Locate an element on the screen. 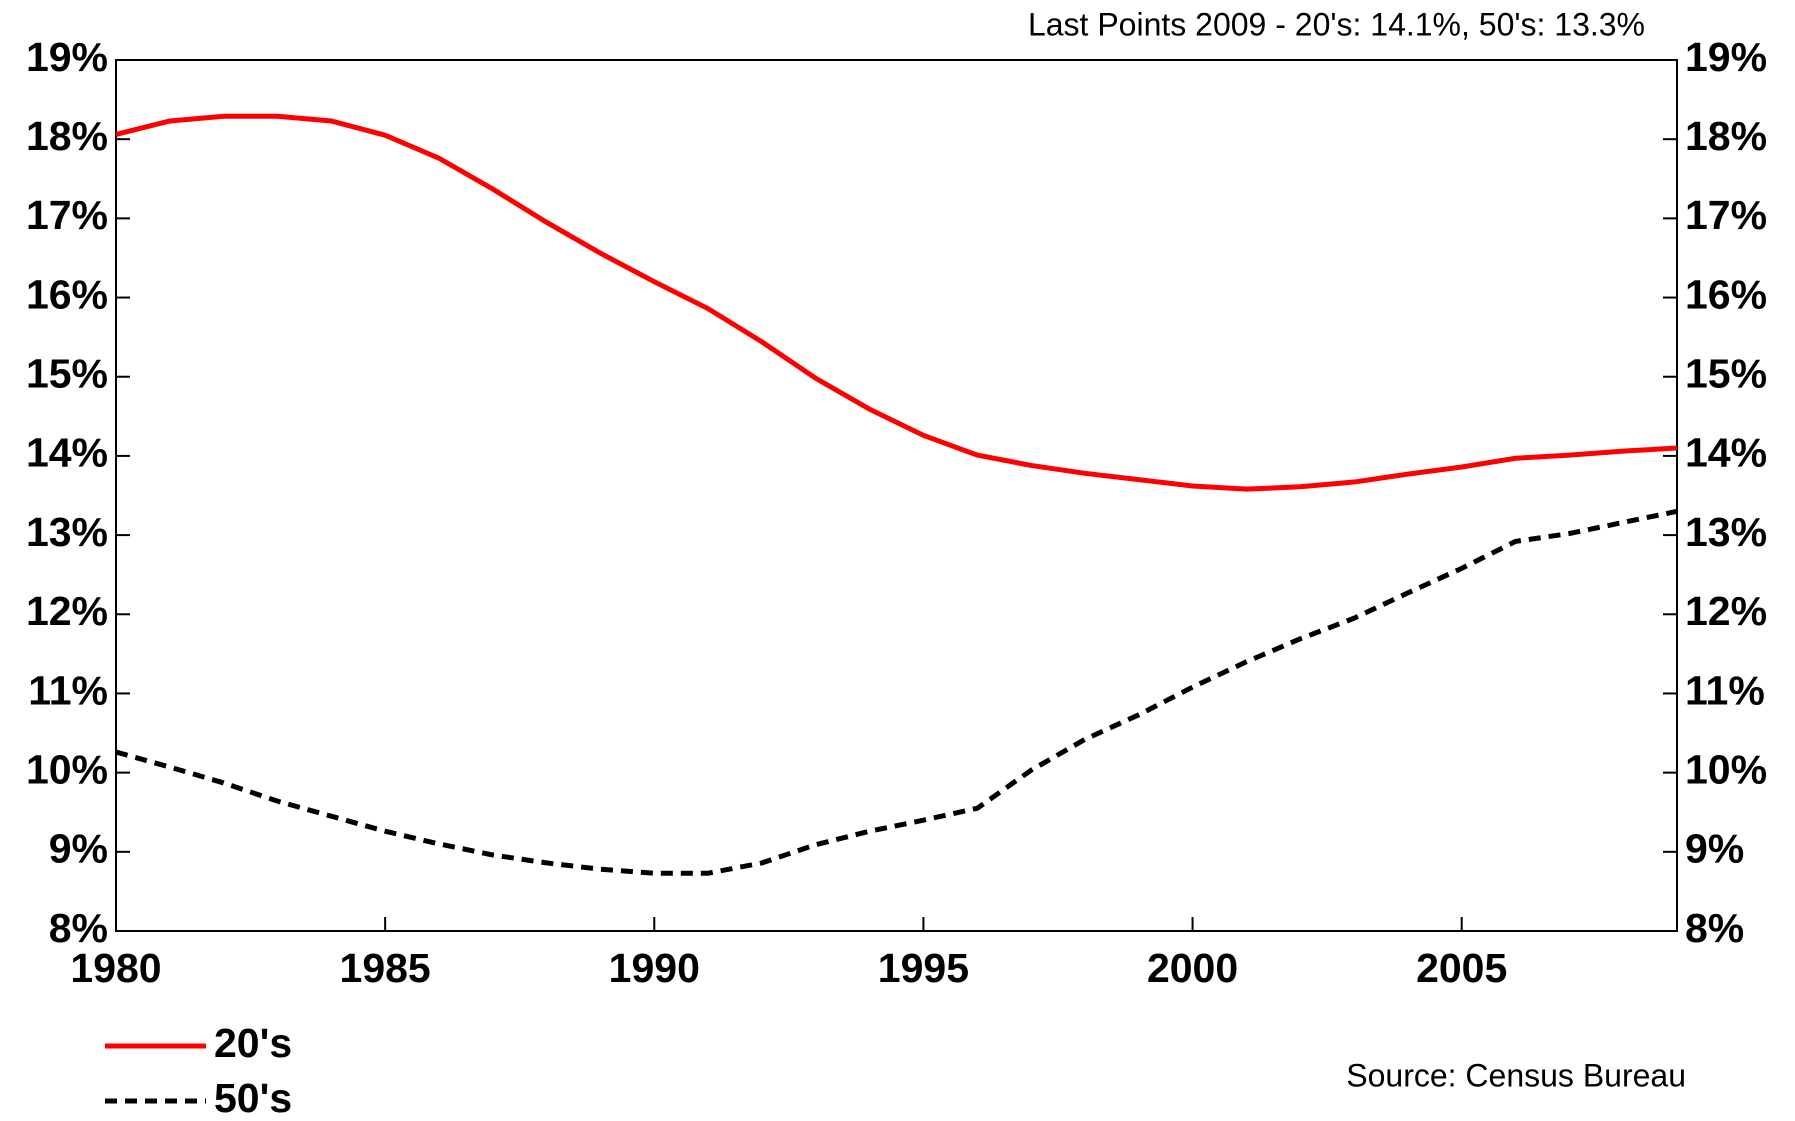 This screenshot has width=1795, height=1121. y-tick-label: 12% is located at coordinates (67, 611).